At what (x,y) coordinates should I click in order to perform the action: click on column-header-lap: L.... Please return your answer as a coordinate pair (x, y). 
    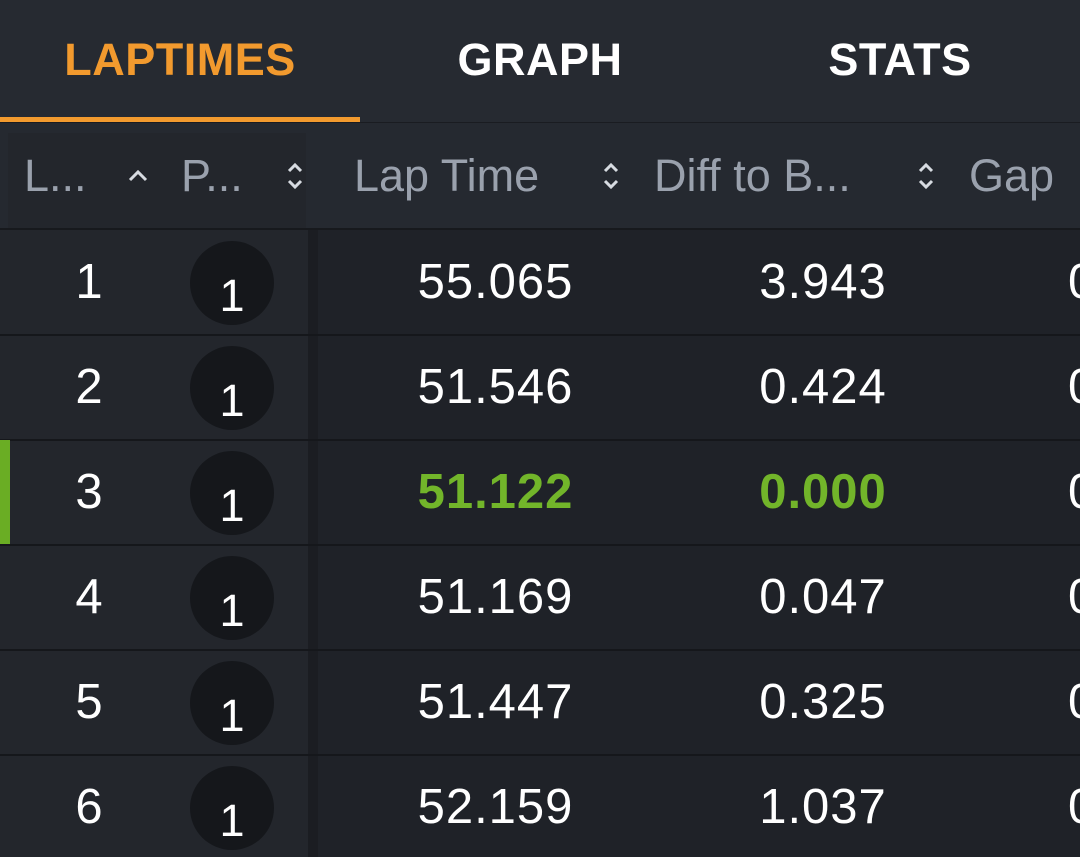
    Looking at the image, I should click on (55, 175).